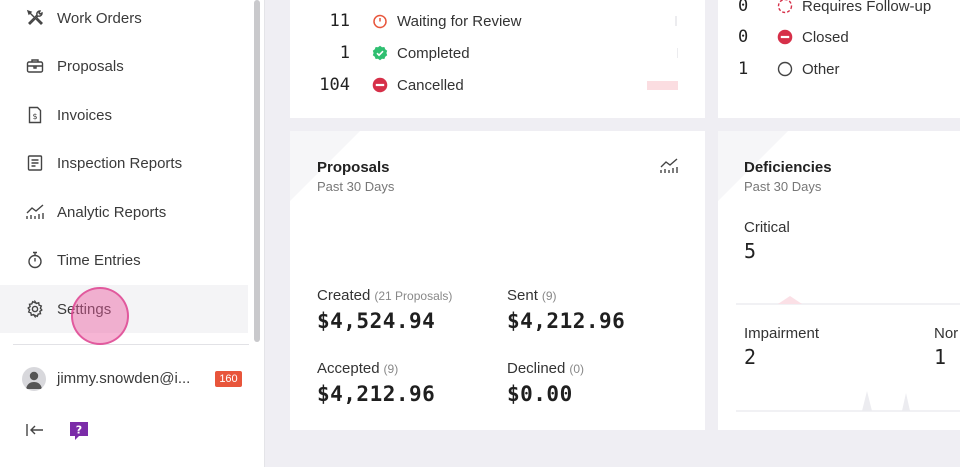 The image size is (960, 467). Describe the element at coordinates (257, 171) in the screenshot. I see `sidebar-scrollbar-thumb` at that location.